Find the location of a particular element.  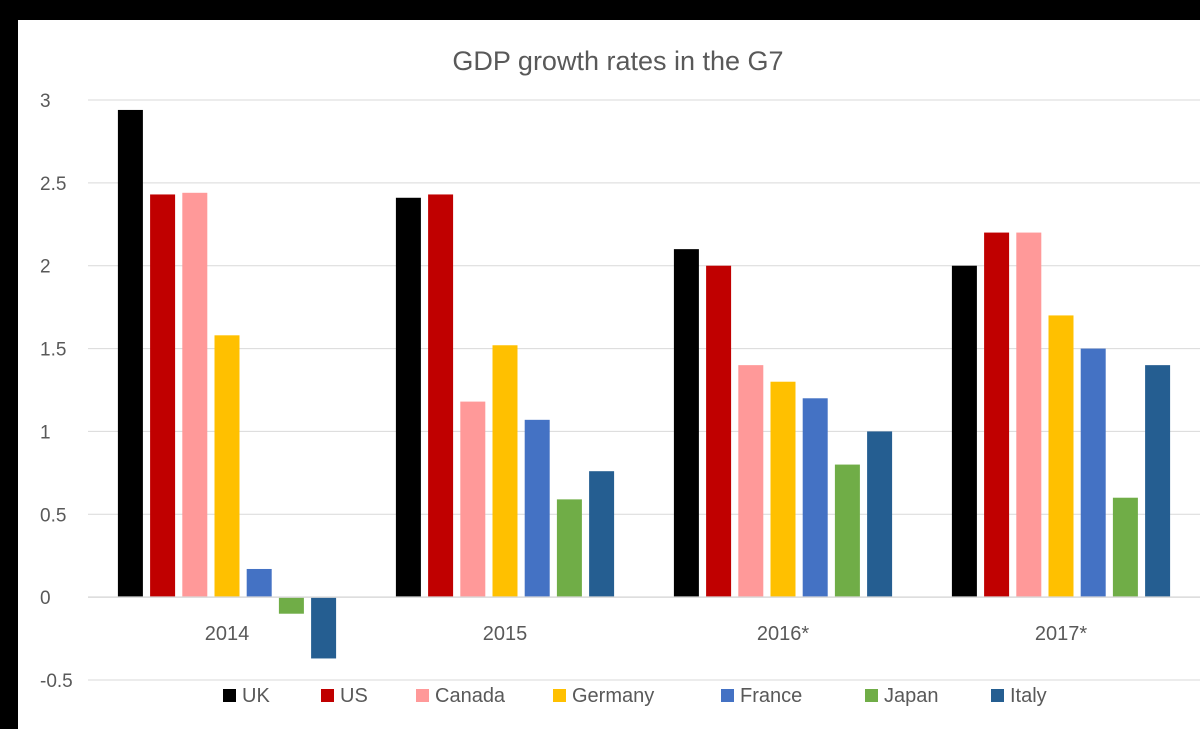

chart-title: GDP growth rates in the G7 is located at coordinates (617, 61).